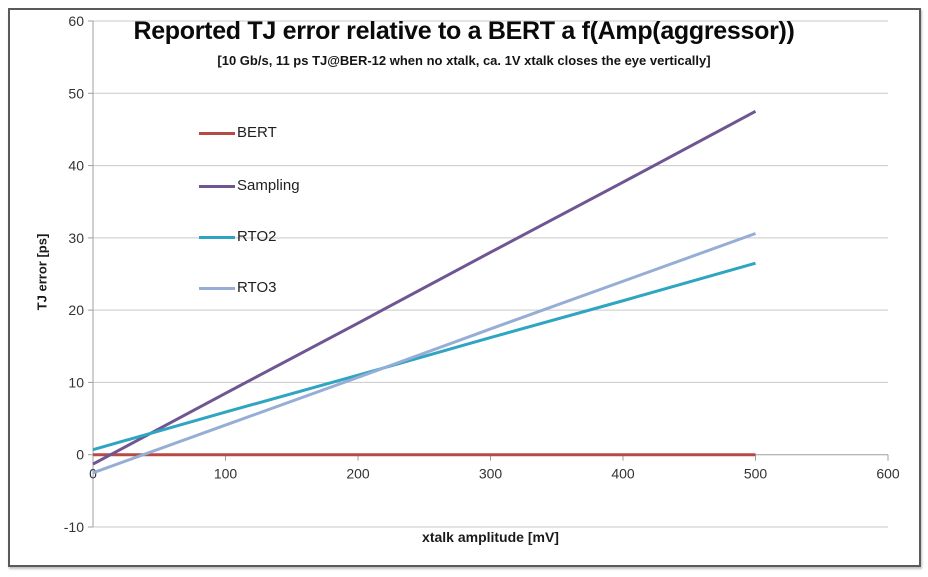 The width and height of the screenshot is (928, 577). I want to click on y-tick-label: 20, so click(76, 310).